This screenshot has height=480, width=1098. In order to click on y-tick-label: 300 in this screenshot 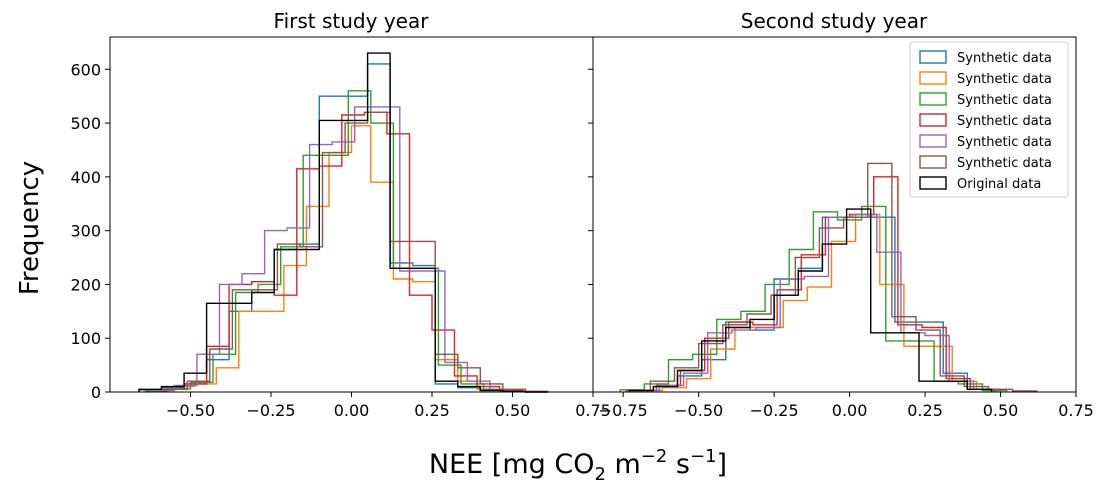, I will do `click(85, 231)`.